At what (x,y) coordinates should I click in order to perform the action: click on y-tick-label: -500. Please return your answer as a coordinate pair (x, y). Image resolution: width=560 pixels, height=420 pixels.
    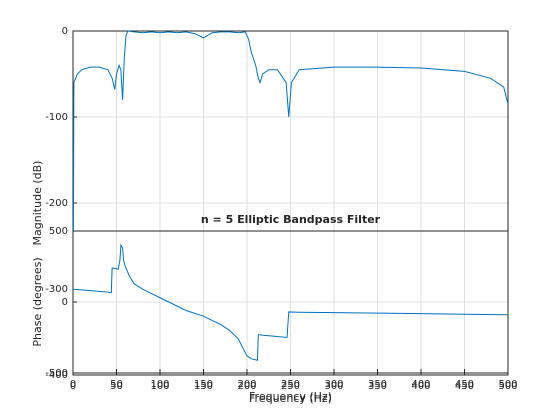
    Looking at the image, I should click on (56, 373).